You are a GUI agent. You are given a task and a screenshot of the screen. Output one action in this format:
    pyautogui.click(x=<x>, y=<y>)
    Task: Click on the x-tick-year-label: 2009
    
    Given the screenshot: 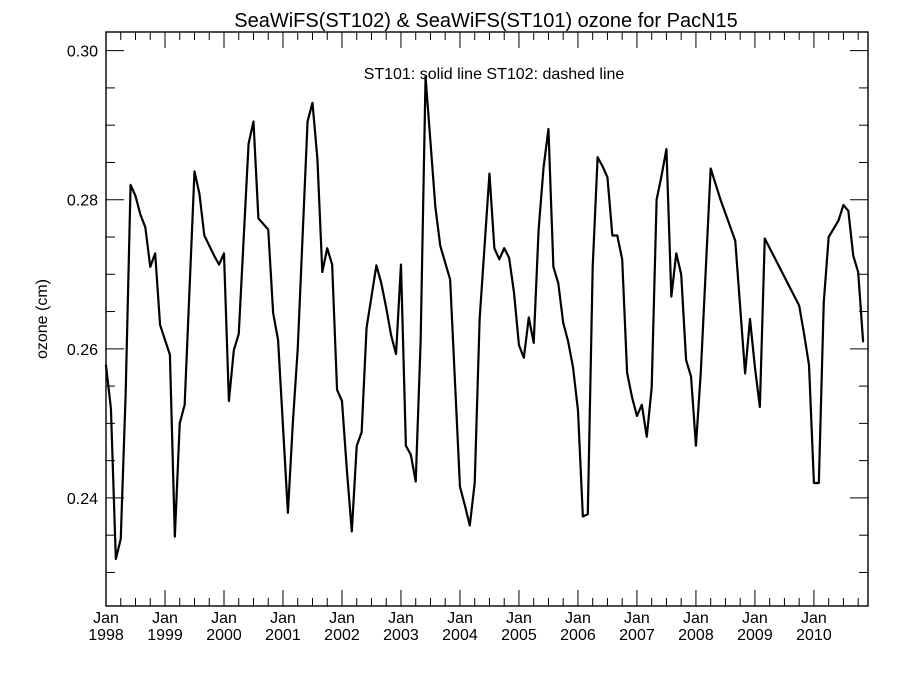 What is the action you would take?
    pyautogui.click(x=755, y=635)
    